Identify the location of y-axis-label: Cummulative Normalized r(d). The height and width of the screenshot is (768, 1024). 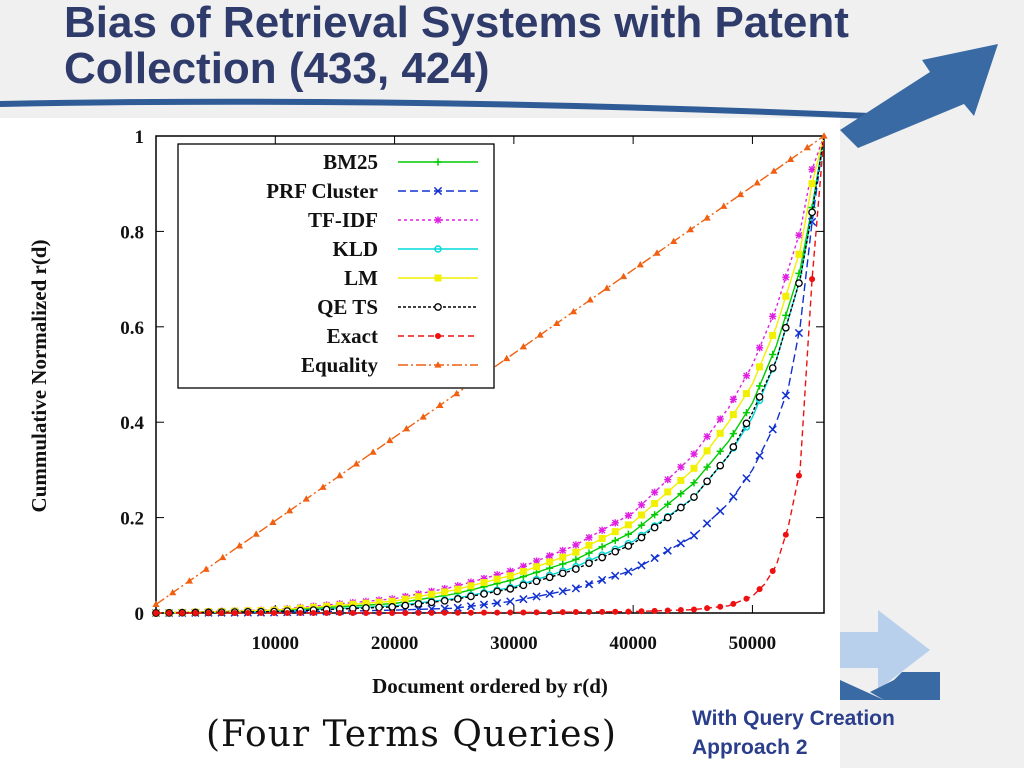
(39, 376).